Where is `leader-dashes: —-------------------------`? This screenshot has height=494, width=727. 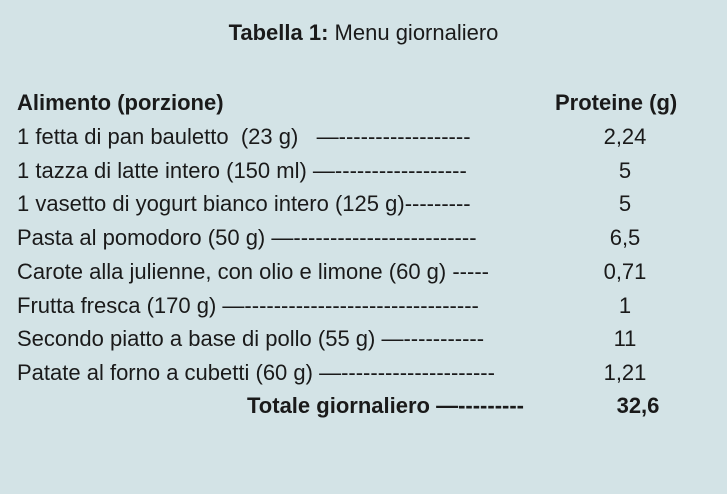
leader-dashes: —------------------------- is located at coordinates (374, 238).